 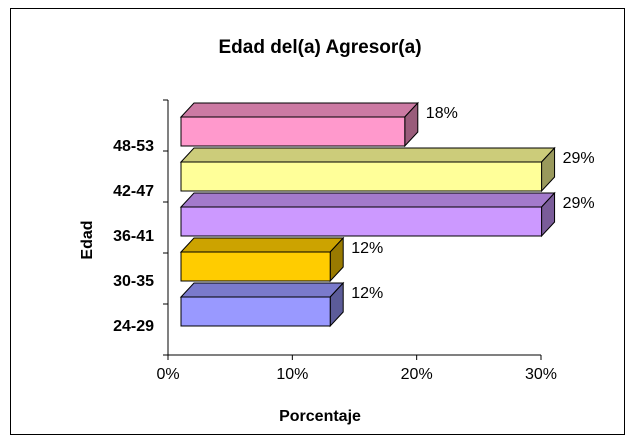 What do you see at coordinates (319, 47) in the screenshot?
I see `chart-title: Edad del(a) Agresor(a)` at bounding box center [319, 47].